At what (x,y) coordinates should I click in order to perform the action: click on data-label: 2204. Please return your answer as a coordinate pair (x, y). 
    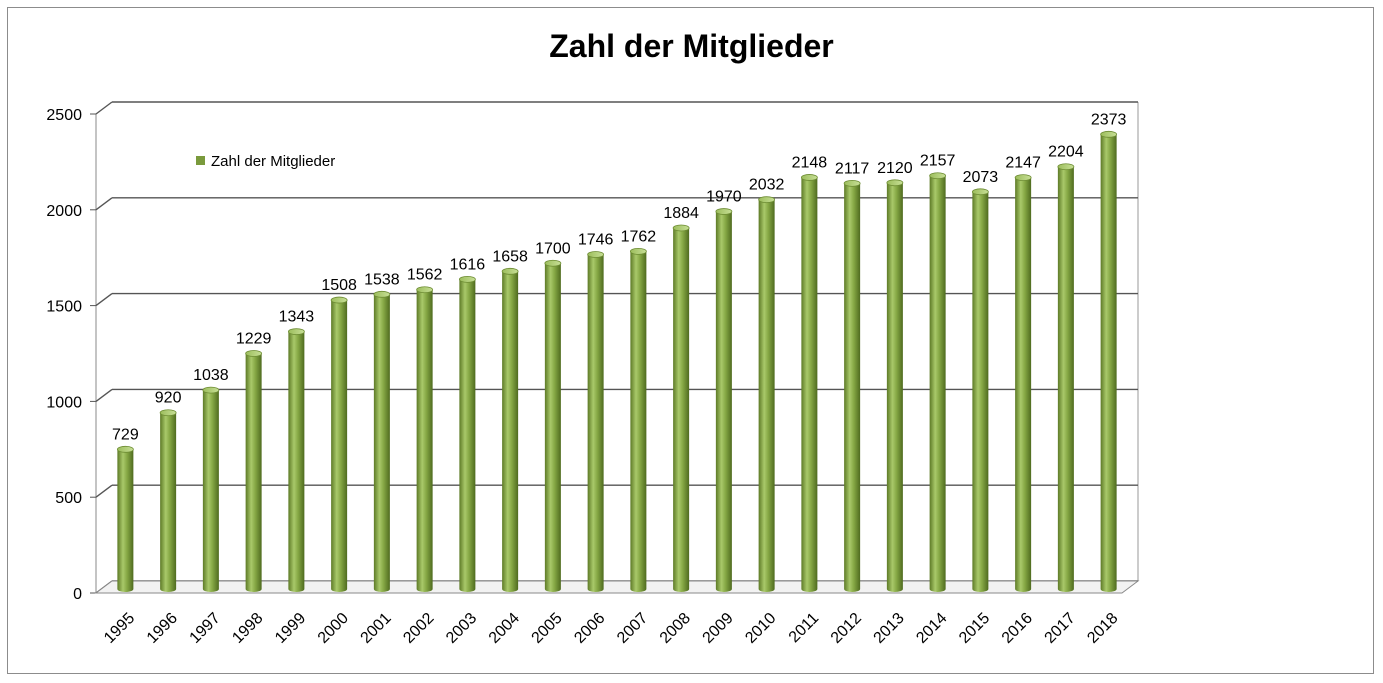
    Looking at the image, I should click on (1066, 152).